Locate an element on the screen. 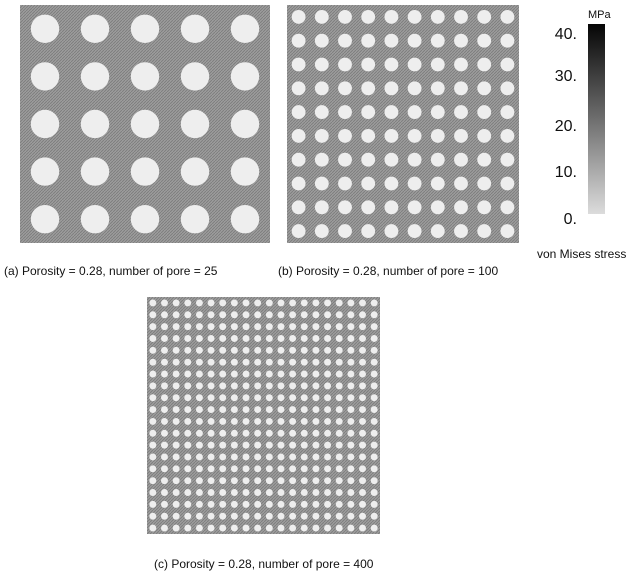 The image size is (637, 577). colorbar-tick-40: 40. is located at coordinates (565, 34).